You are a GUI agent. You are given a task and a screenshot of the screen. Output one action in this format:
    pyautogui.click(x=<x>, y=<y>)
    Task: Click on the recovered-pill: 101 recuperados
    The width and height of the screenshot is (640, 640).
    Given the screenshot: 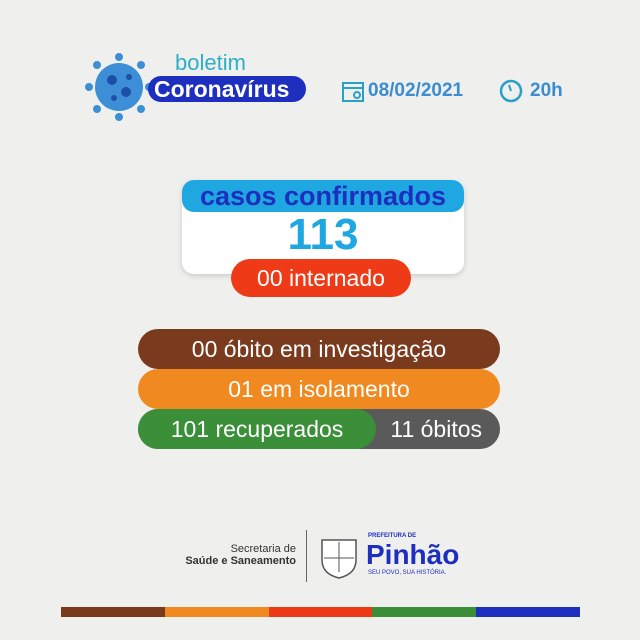 What is the action you would take?
    pyautogui.click(x=257, y=429)
    